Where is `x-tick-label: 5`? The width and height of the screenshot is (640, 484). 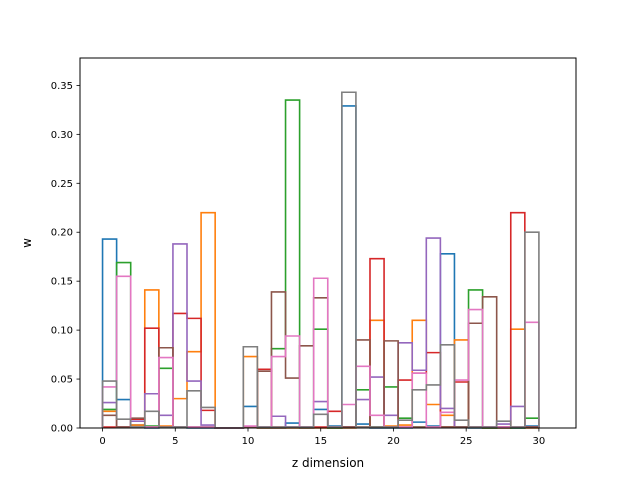 x-tick-label: 5 is located at coordinates (175, 441).